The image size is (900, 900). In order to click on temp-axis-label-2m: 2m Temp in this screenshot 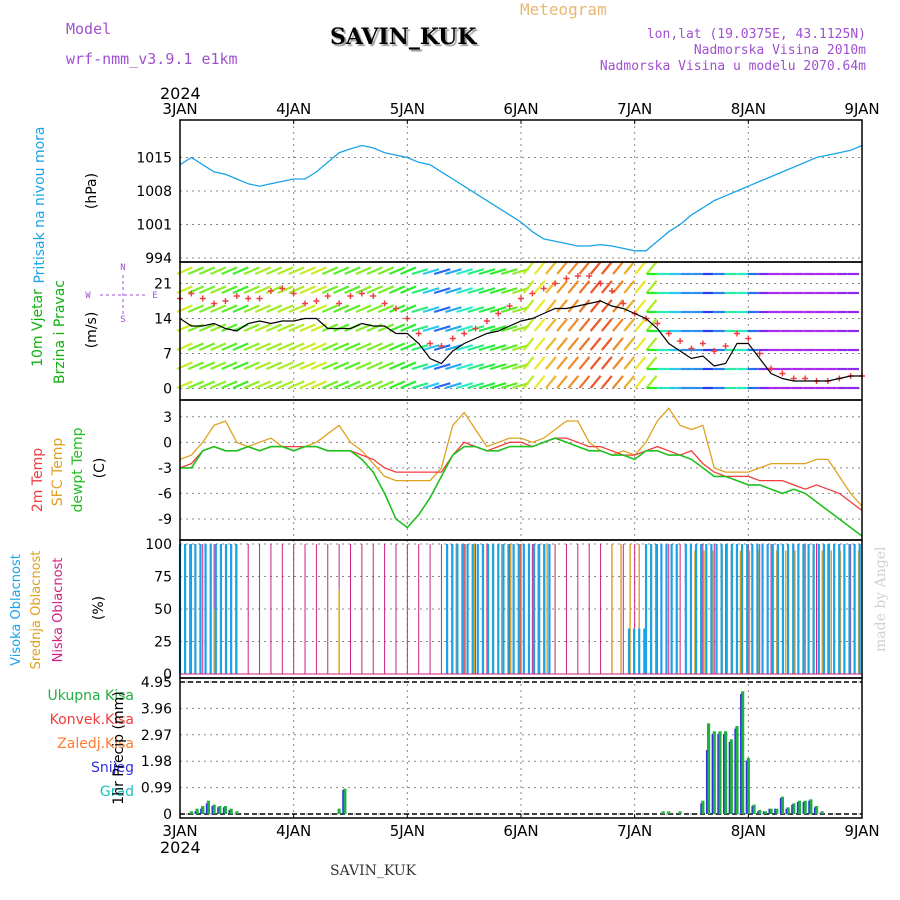, I will do `click(38, 480)`.